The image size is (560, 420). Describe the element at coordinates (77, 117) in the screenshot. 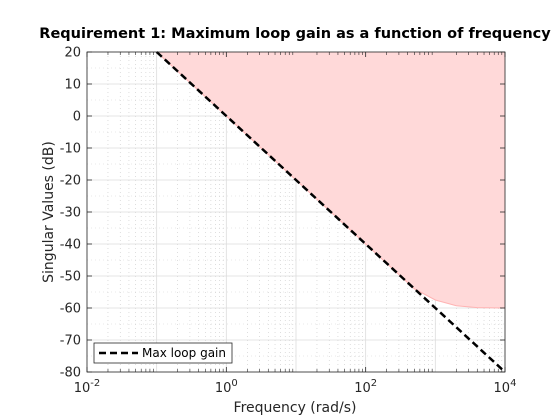

I see `y-tick-label: 0` at that location.